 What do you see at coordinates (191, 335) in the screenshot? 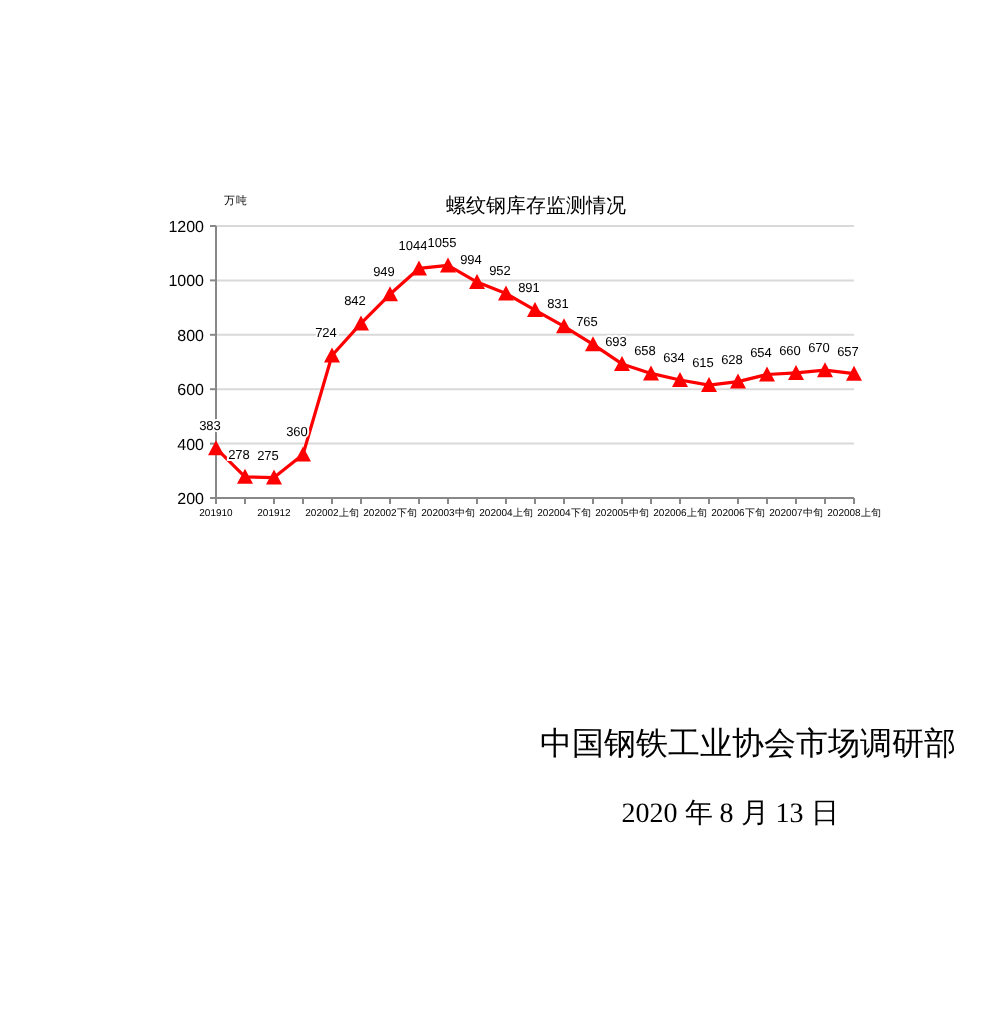
I see `y-tick-label: 800` at bounding box center [191, 335].